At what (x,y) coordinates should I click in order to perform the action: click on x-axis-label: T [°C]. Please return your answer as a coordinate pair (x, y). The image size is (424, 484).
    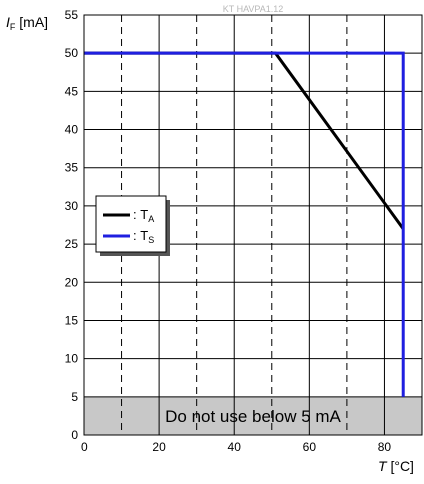
    Looking at the image, I should click on (396, 466).